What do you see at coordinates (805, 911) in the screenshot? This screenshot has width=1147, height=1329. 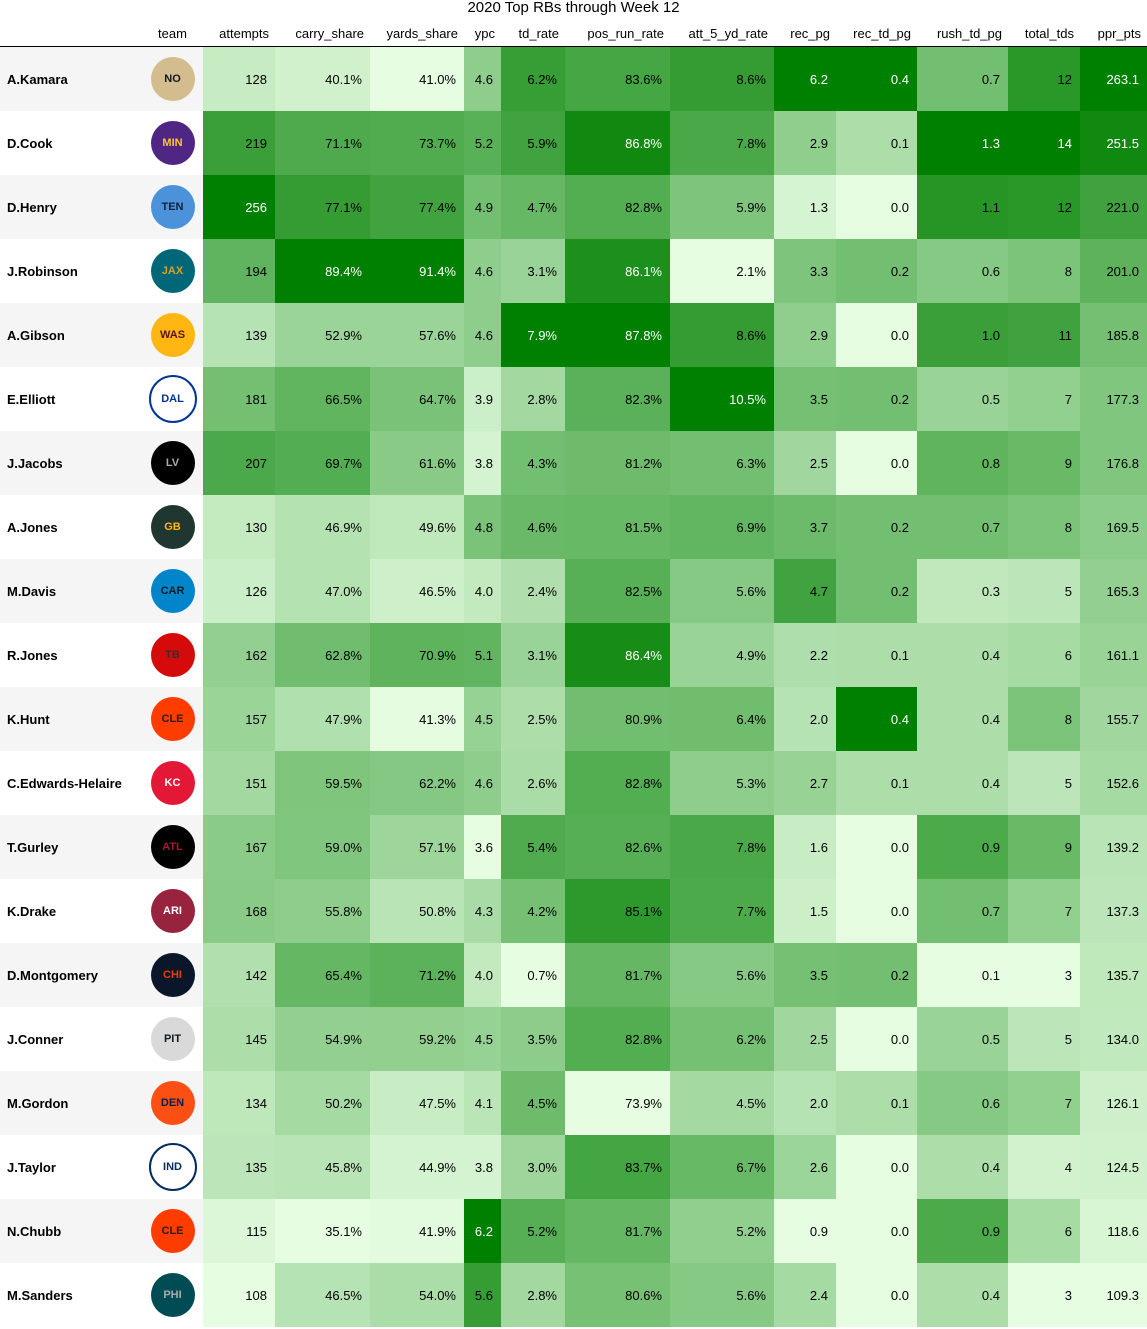 I see `cell-rec-pg: 1.5` at bounding box center [805, 911].